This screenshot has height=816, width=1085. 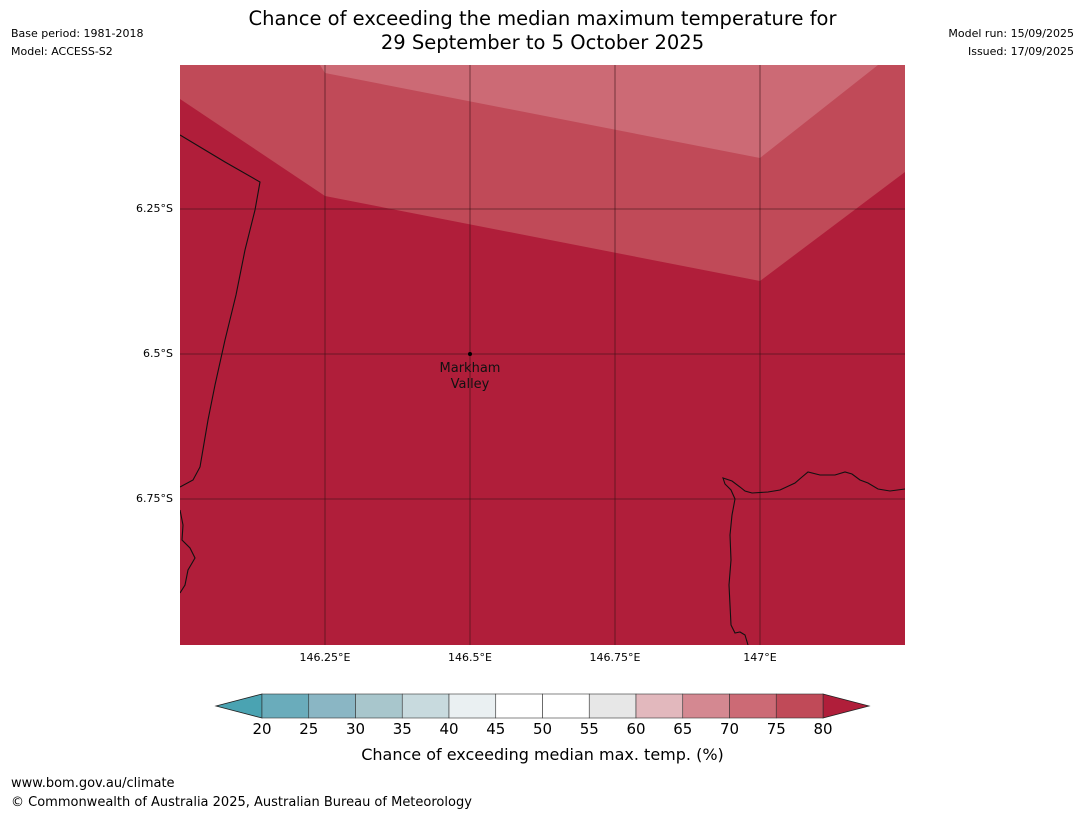 I want to click on colorbar-tick-label: 25, so click(x=309, y=729).